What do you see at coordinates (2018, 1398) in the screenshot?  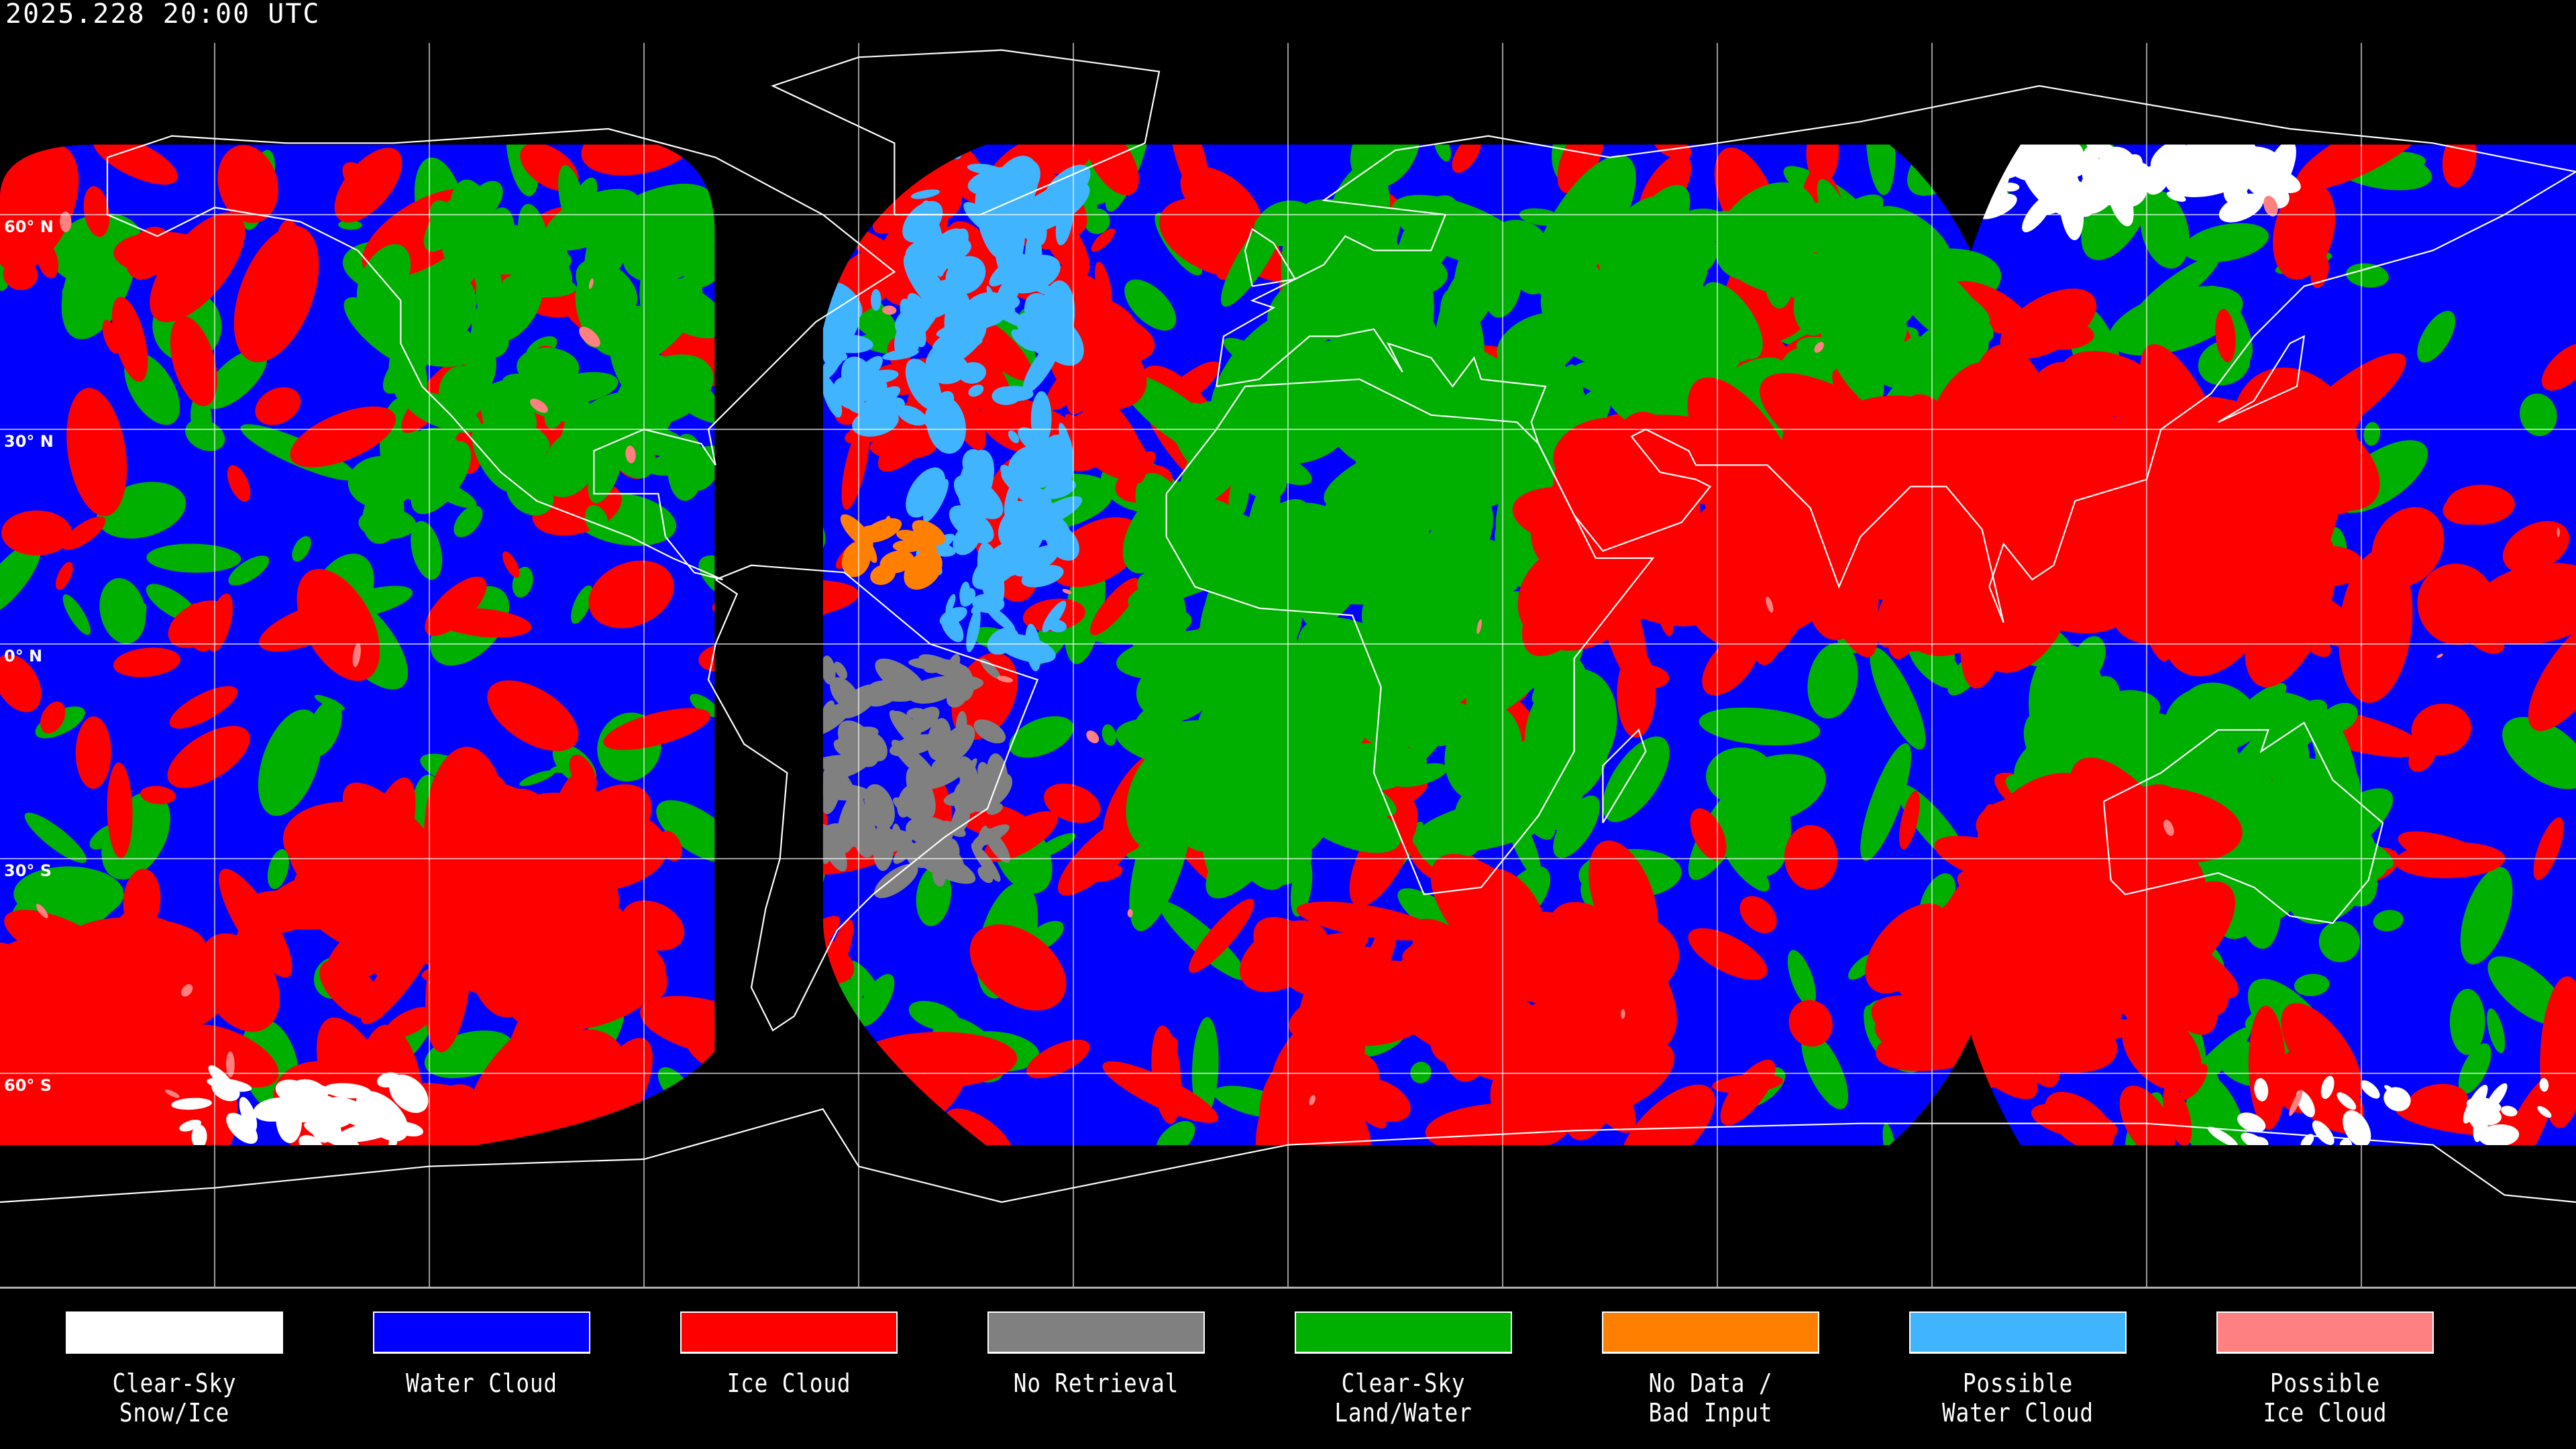 I see `legend-label: Possible Water Cloud` at bounding box center [2018, 1398].